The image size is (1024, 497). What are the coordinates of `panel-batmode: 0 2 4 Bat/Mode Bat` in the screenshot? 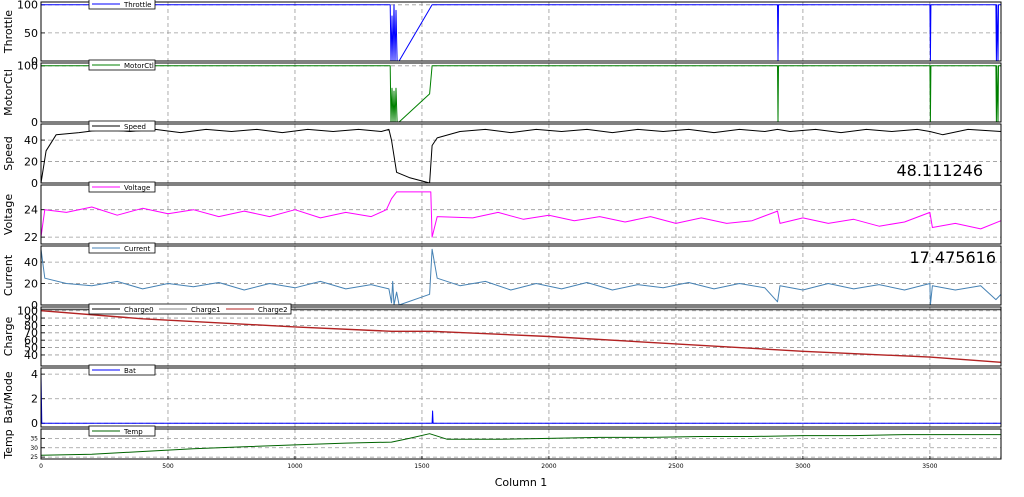 It's located at (502, 397).